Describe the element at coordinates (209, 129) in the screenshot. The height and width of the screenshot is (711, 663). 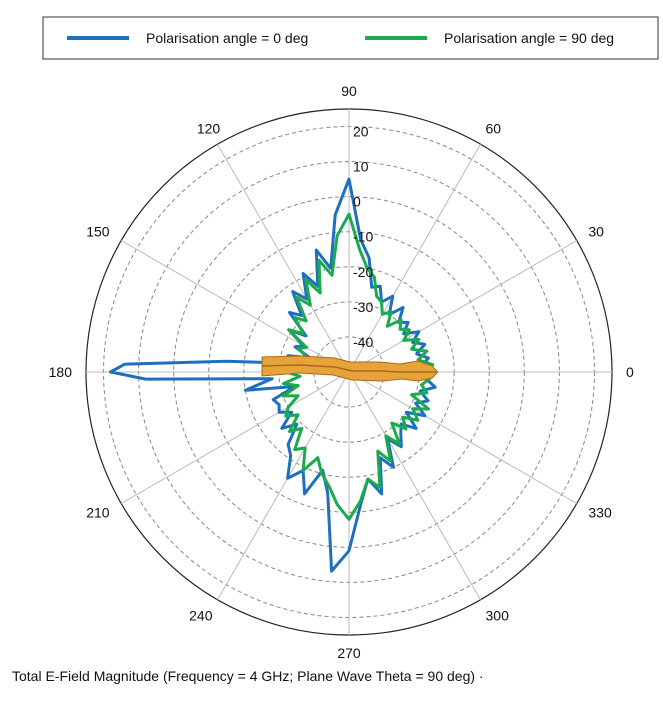
I see `angle-tick-label-4: 120` at that location.